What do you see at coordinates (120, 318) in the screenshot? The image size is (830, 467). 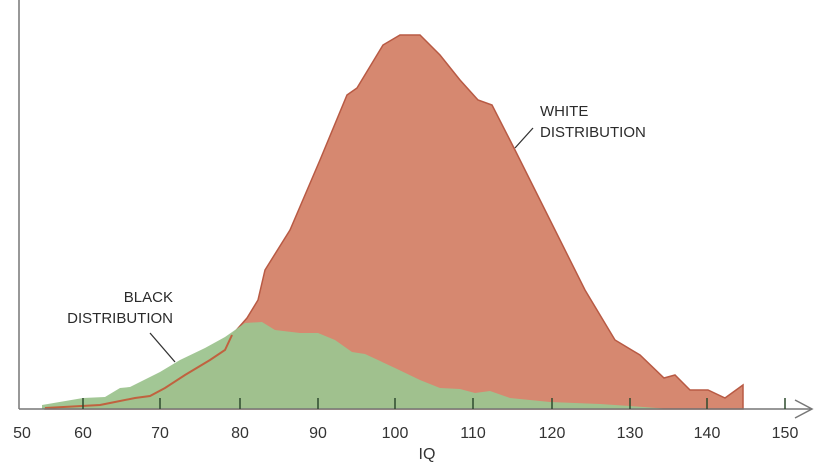 I see `black-annotation-line2: DISTRIBUTION` at bounding box center [120, 318].